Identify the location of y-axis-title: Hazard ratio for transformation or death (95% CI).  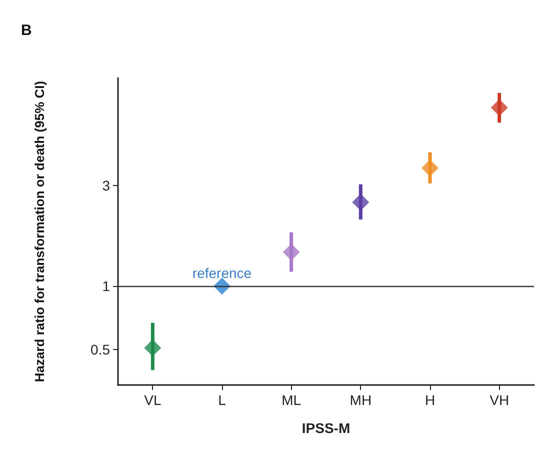
(39, 231).